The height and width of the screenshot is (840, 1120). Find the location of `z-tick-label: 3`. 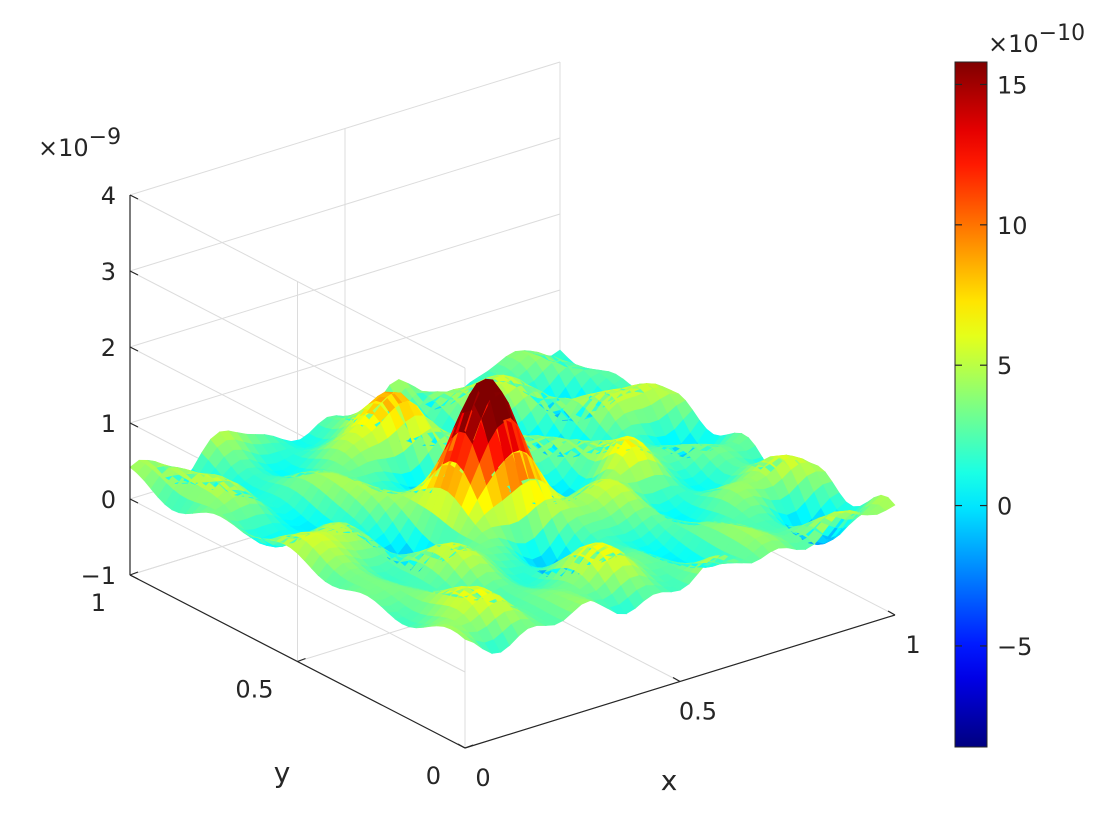

z-tick-label: 3 is located at coordinates (108, 272).